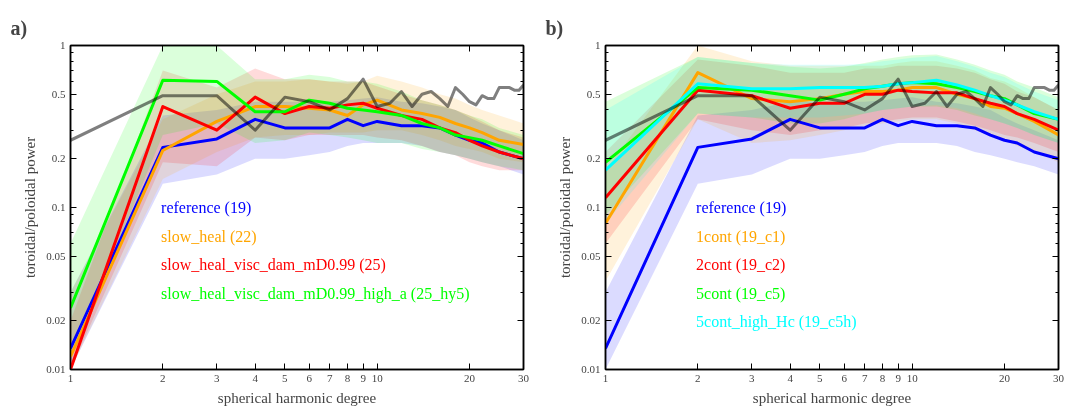 This screenshot has height=419, width=1071. Describe the element at coordinates (273, 265) in the screenshot. I see `text: slow_heal_visc_dam_mD0.99 (25)` at that location.